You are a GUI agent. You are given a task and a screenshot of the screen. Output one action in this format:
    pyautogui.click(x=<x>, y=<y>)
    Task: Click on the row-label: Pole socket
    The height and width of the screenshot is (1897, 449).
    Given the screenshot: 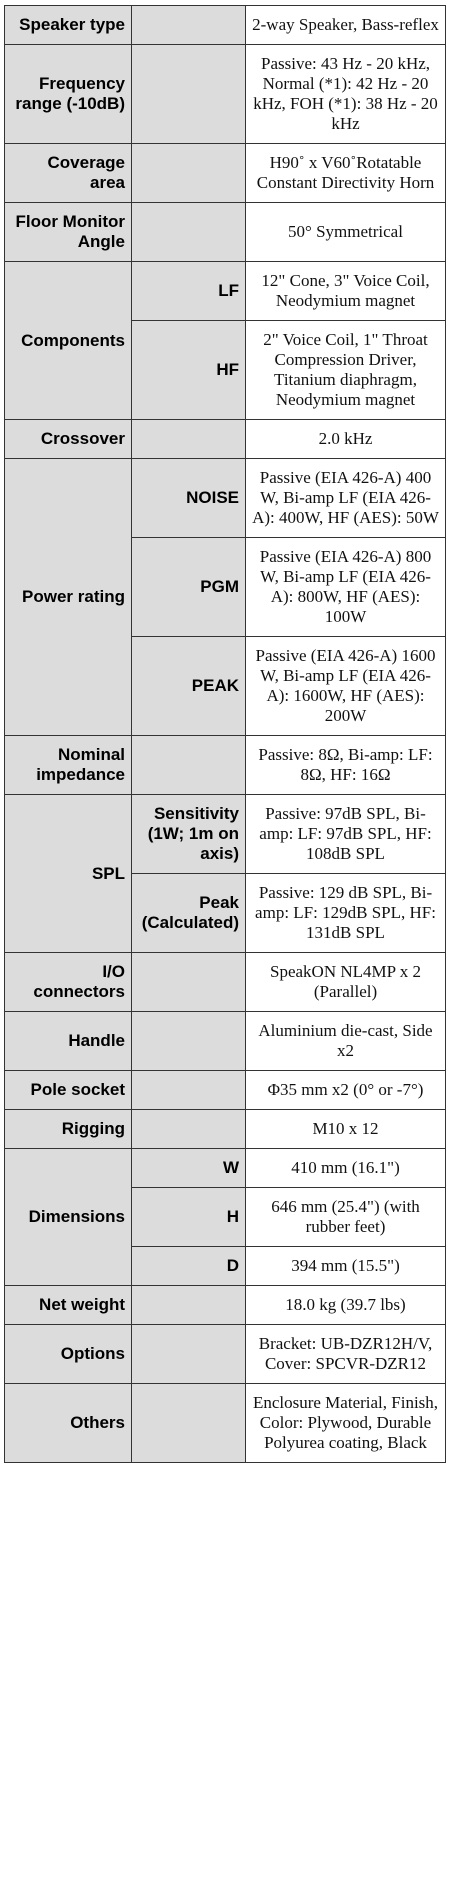 What is the action you would take?
    pyautogui.click(x=68, y=1090)
    